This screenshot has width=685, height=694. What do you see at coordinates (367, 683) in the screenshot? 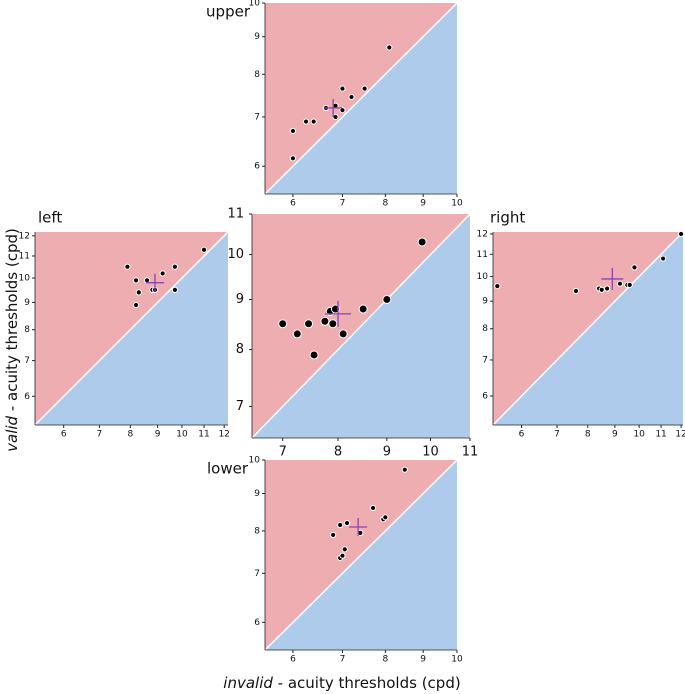
I see `x-label-text: - acuity thresholds (cpd)` at bounding box center [367, 683].